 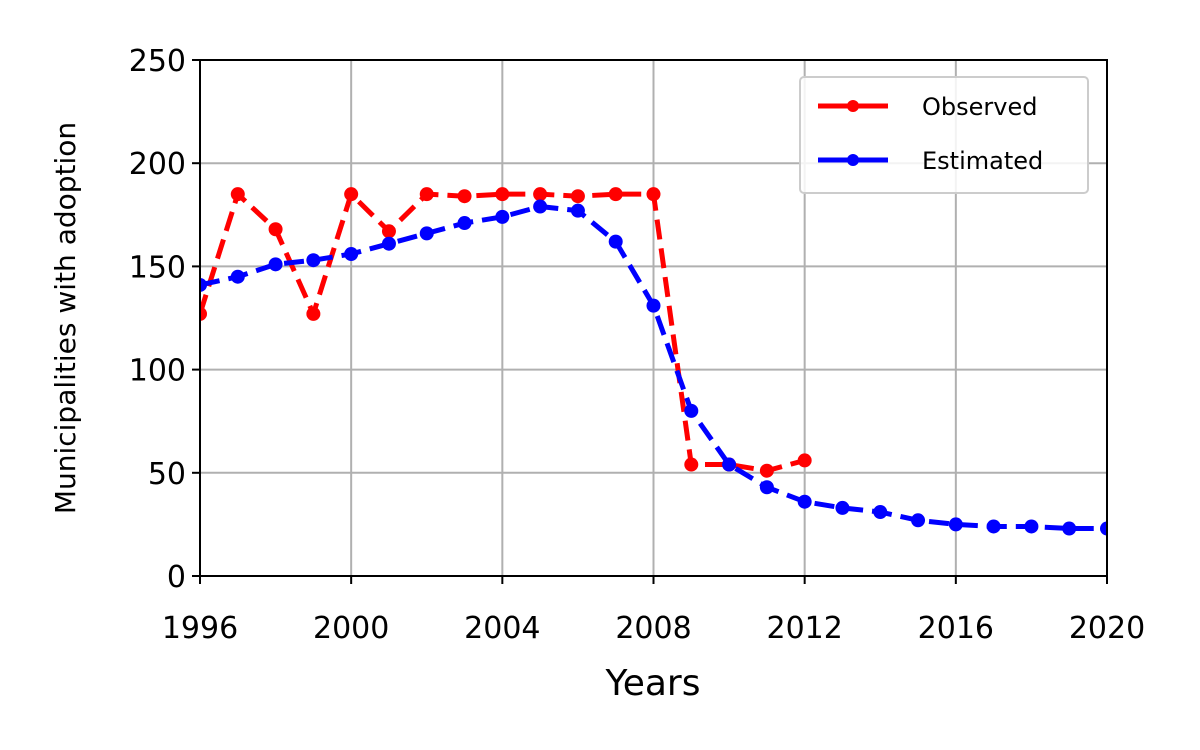 What do you see at coordinates (157, 371) in the screenshot?
I see `y-tick-label: 100` at bounding box center [157, 371].